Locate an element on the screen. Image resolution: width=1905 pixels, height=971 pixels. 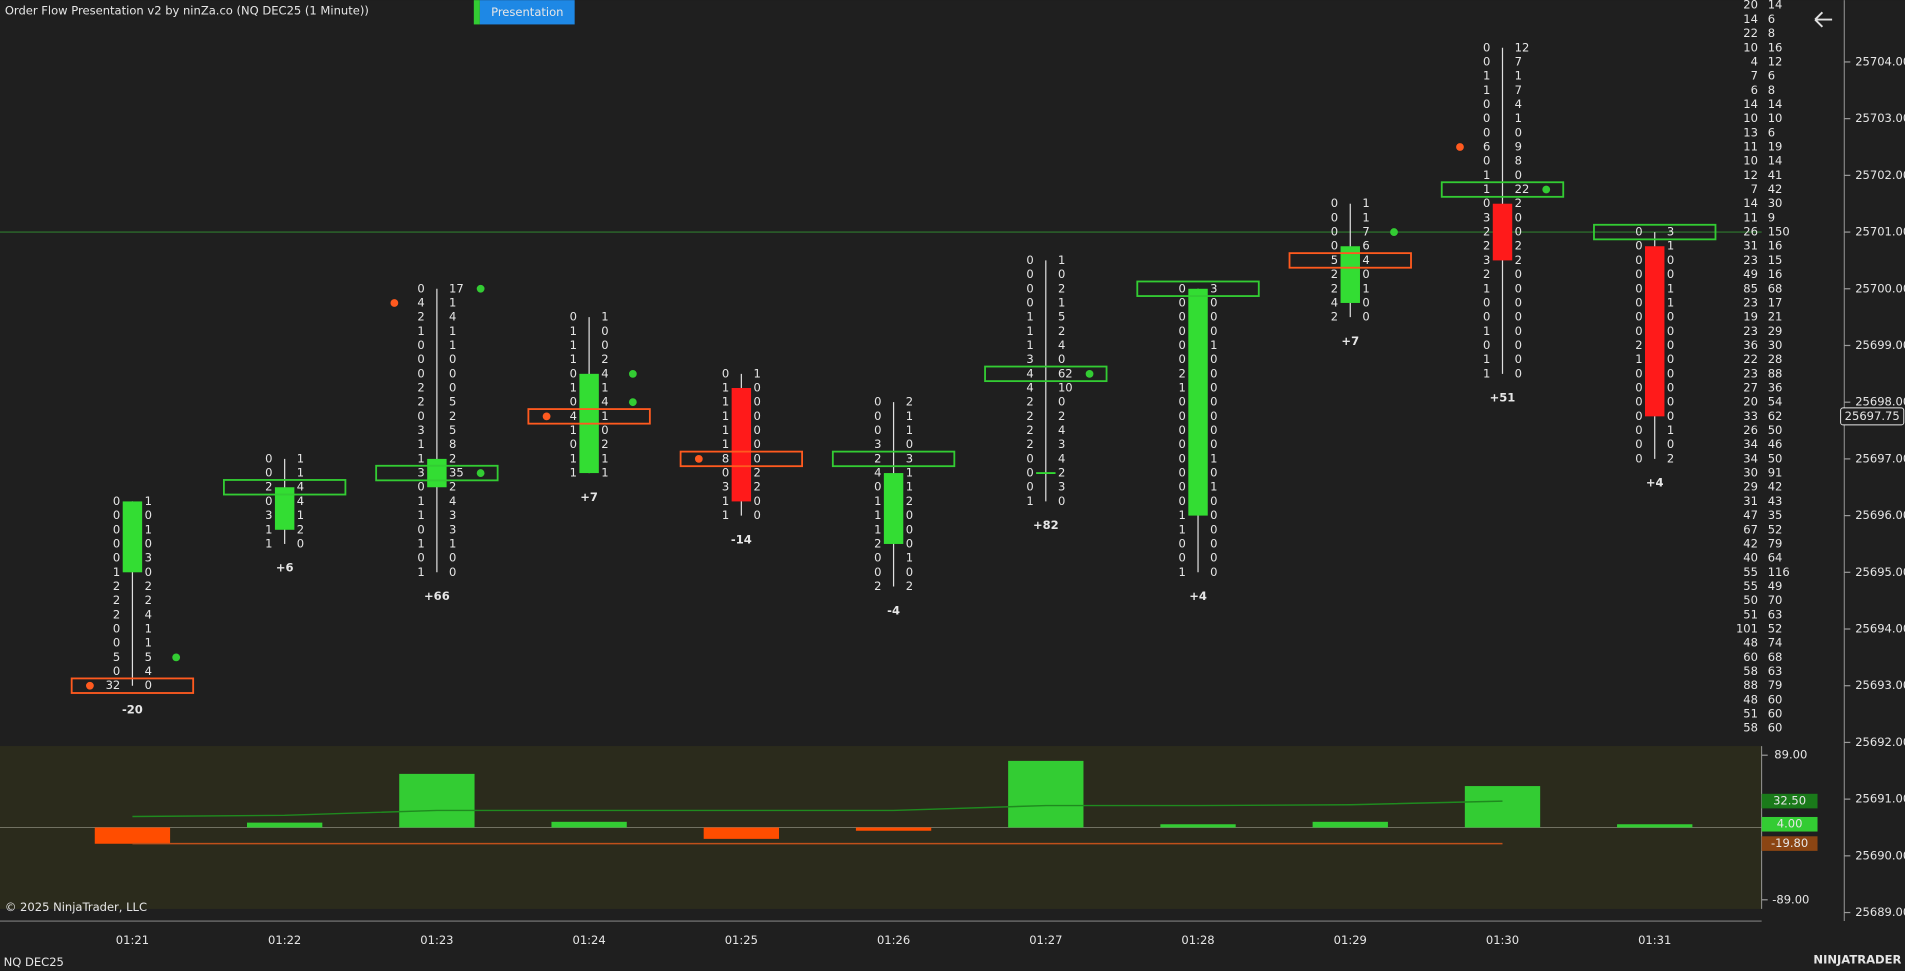
x-tick-label: 01:22 is located at coordinates (284, 940).